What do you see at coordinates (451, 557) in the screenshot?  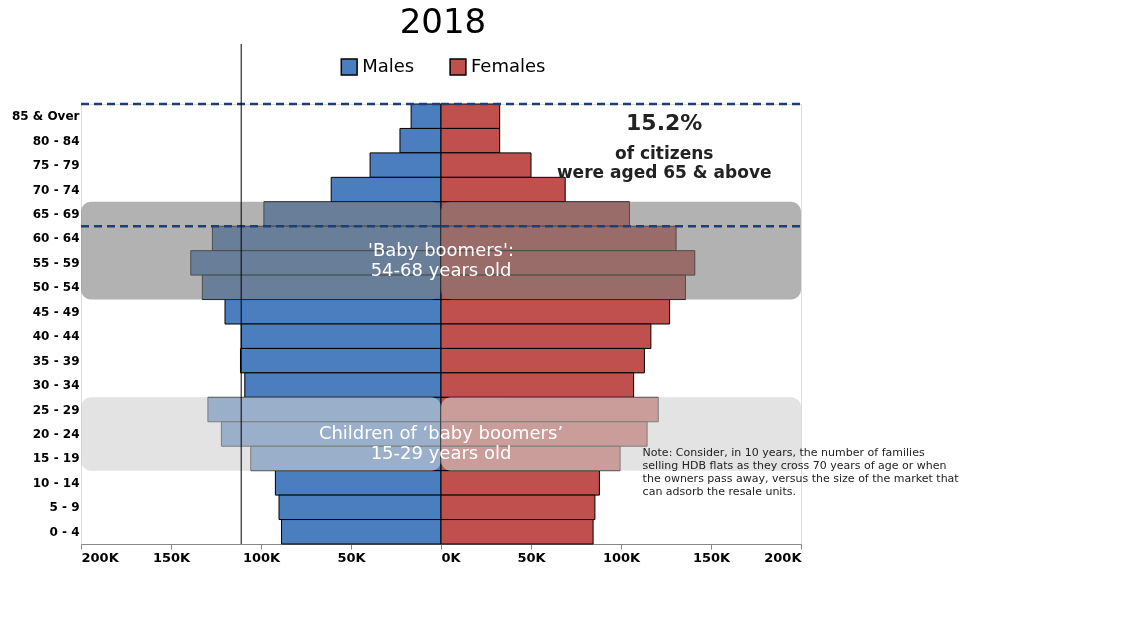 I see `x-tick-label: 0K` at bounding box center [451, 557].